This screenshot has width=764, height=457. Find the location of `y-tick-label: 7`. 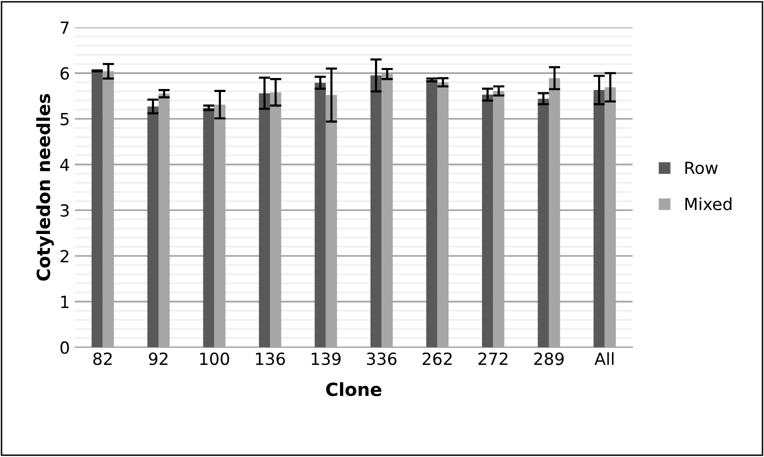

y-tick-label: 7 is located at coordinates (64, 28).